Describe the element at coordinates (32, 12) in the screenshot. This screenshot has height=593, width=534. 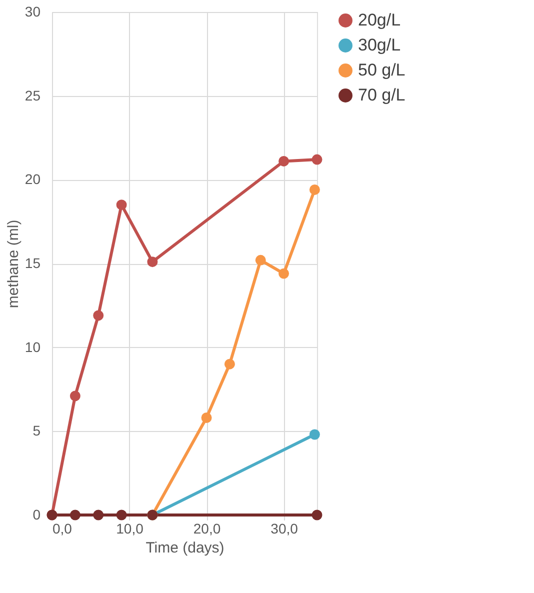
I see `y-tick-label: 30` at that location.